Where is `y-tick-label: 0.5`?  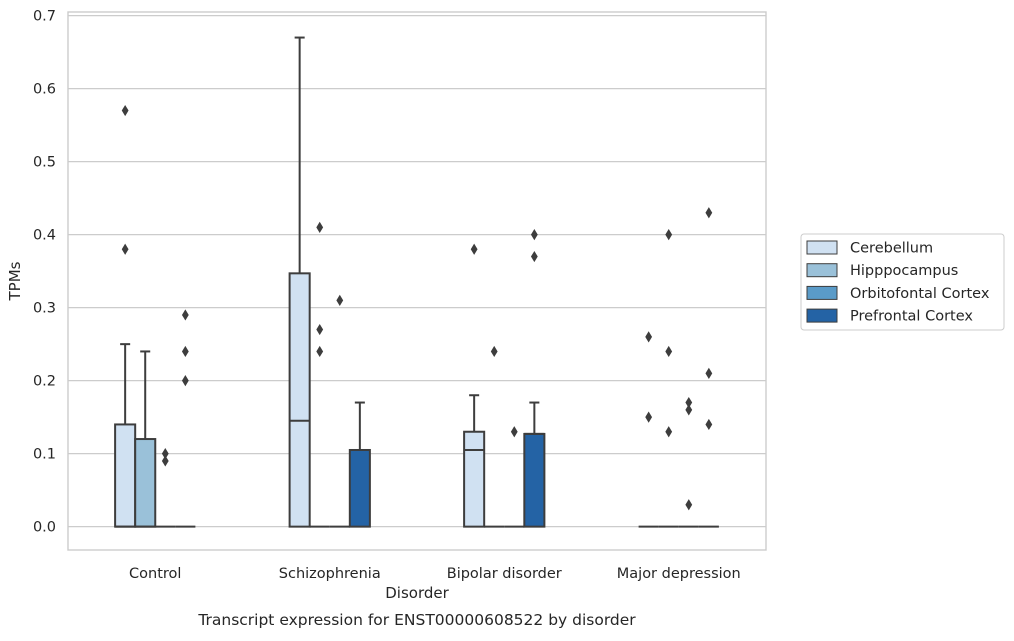 y-tick-label: 0.5 is located at coordinates (44, 163).